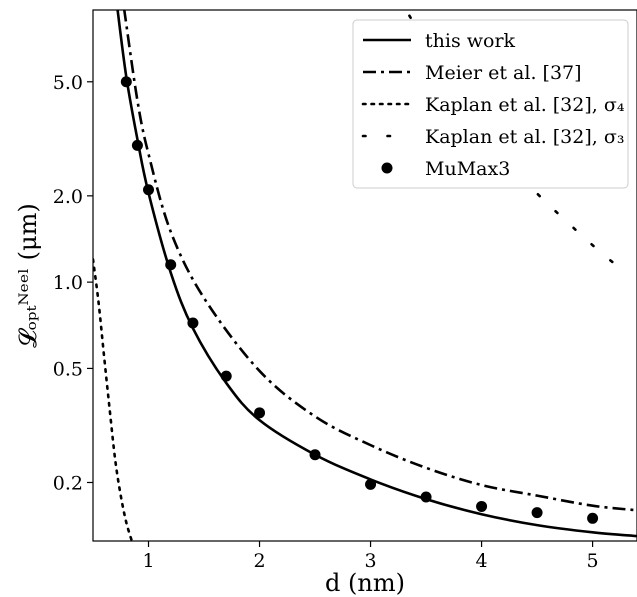  I want to click on legend-label-2: Kaplan et al. [32], σ₄, so click(525, 105).